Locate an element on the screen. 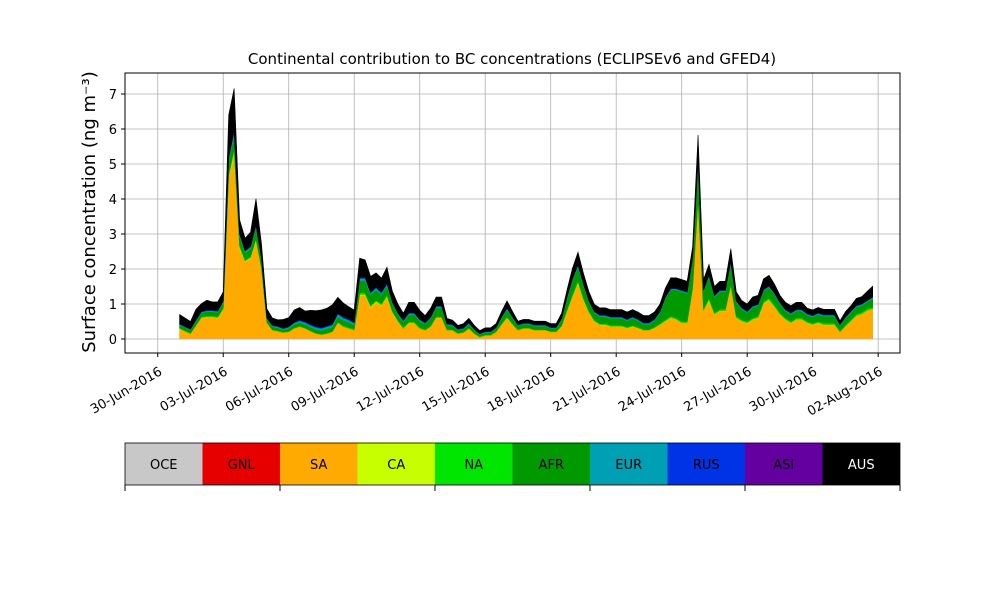 This screenshot has width=1000, height=600. y-tick-label: 4 is located at coordinates (113, 200).